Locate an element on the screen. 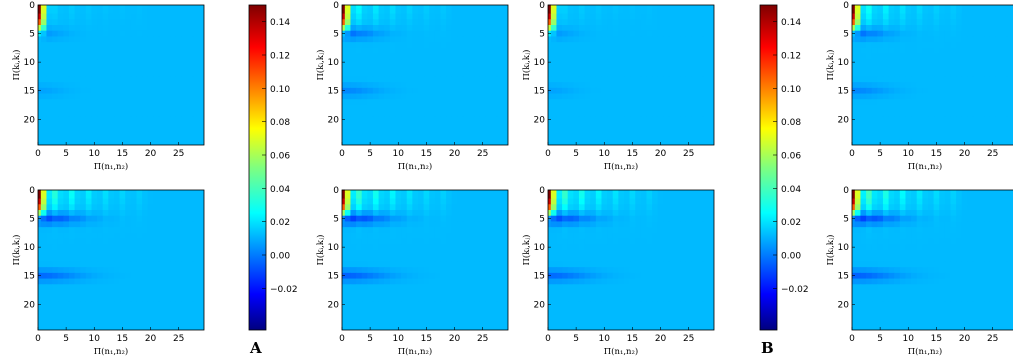  y-axis-label: Π(kᵢ,kⱼ) is located at coordinates (526, 64).